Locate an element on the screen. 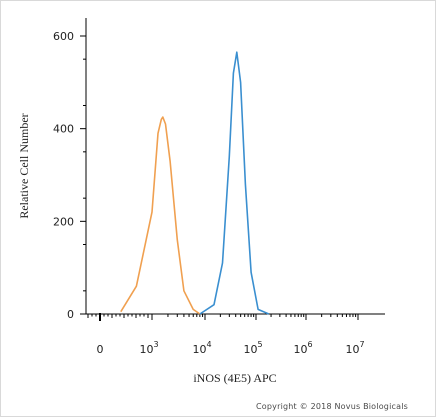 This screenshot has height=417, width=436. copyright-notice: Copyright © 2018 Novus Biologicals is located at coordinates (332, 406).